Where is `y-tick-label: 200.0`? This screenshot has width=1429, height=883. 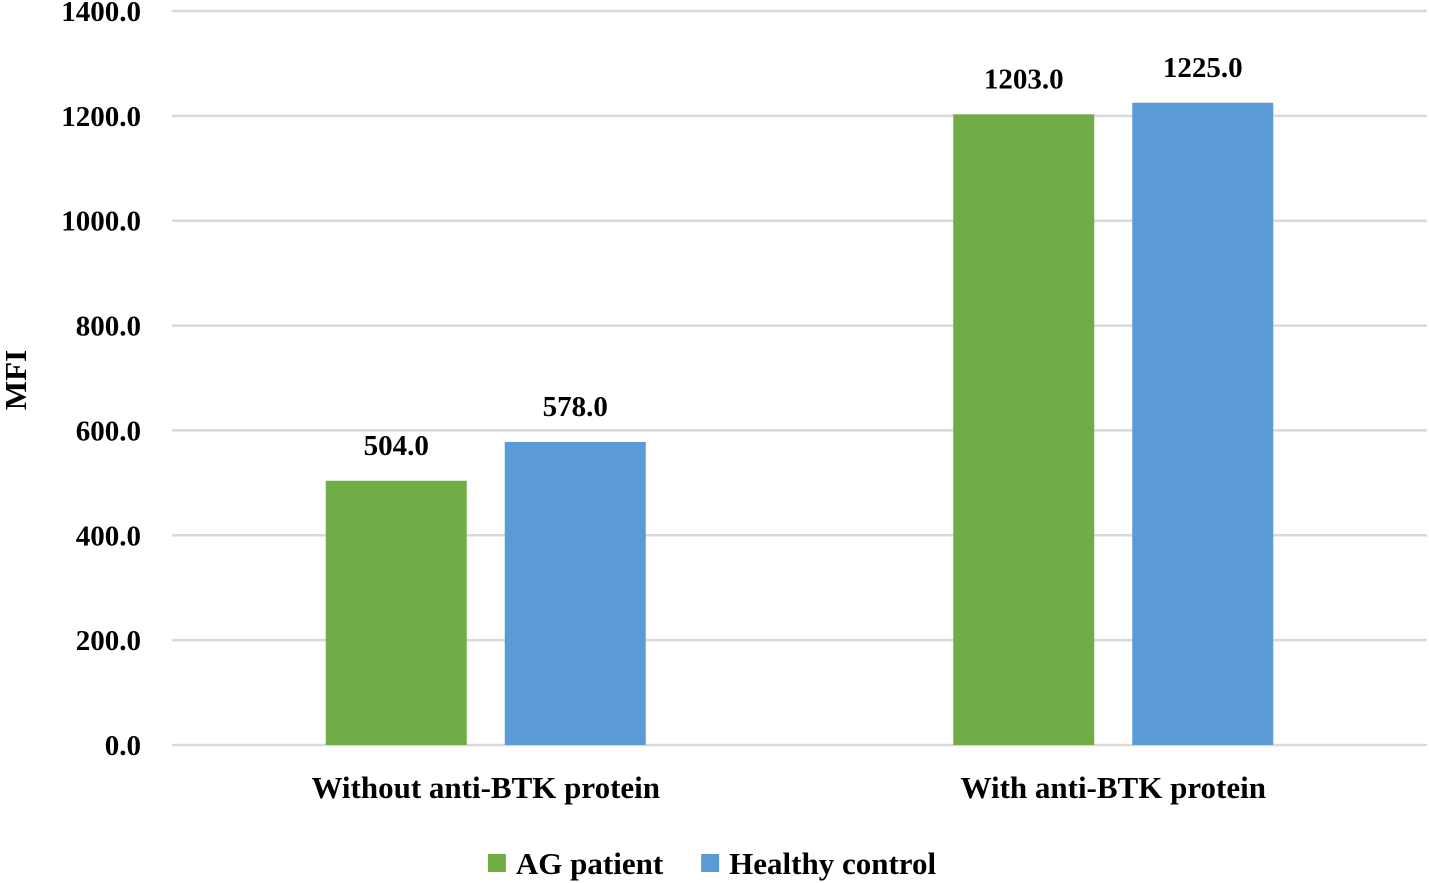
y-tick-label: 200.0 is located at coordinates (108, 641).